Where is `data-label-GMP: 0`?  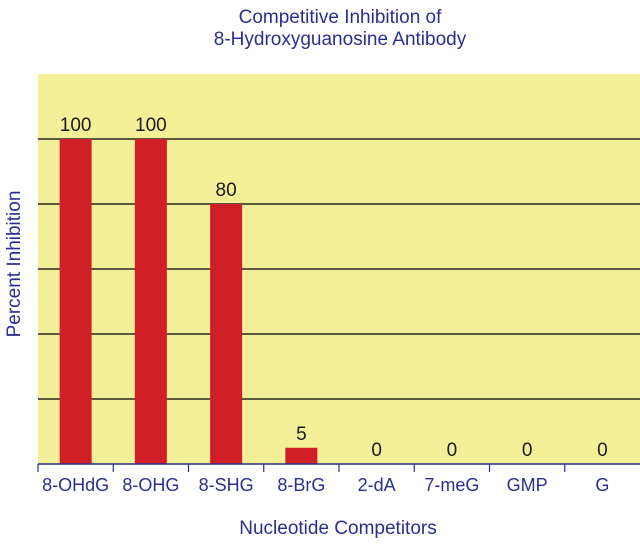
data-label-GMP: 0 is located at coordinates (527, 450).